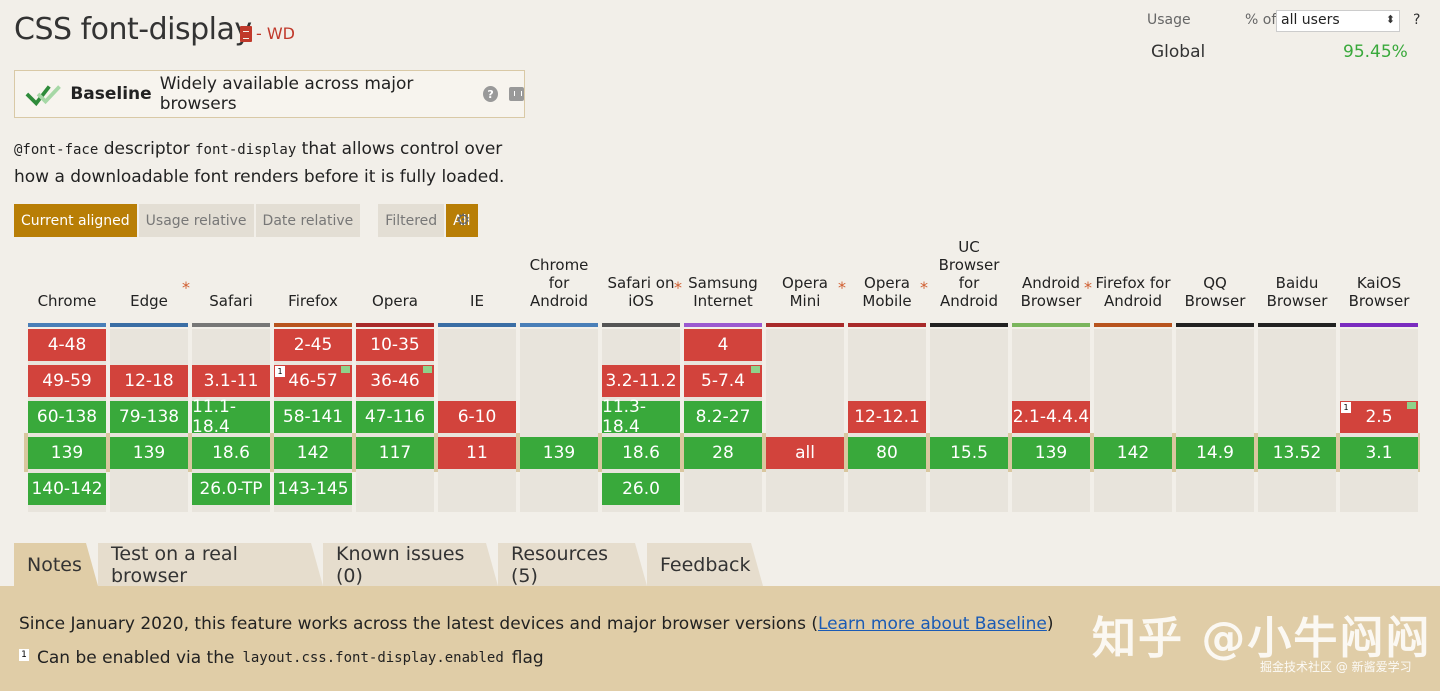 The width and height of the screenshot is (1440, 691). What do you see at coordinates (1338, 21) in the screenshot?
I see `usage-select: all users ⬍` at bounding box center [1338, 21].